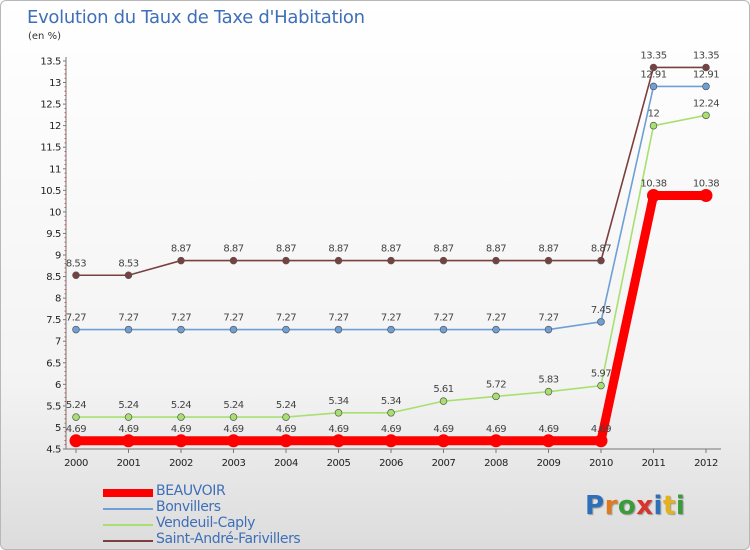 This screenshot has height=550, width=750. Describe the element at coordinates (228, 539) in the screenshot. I see `legend-label: Saint-André-Farivillers` at that location.